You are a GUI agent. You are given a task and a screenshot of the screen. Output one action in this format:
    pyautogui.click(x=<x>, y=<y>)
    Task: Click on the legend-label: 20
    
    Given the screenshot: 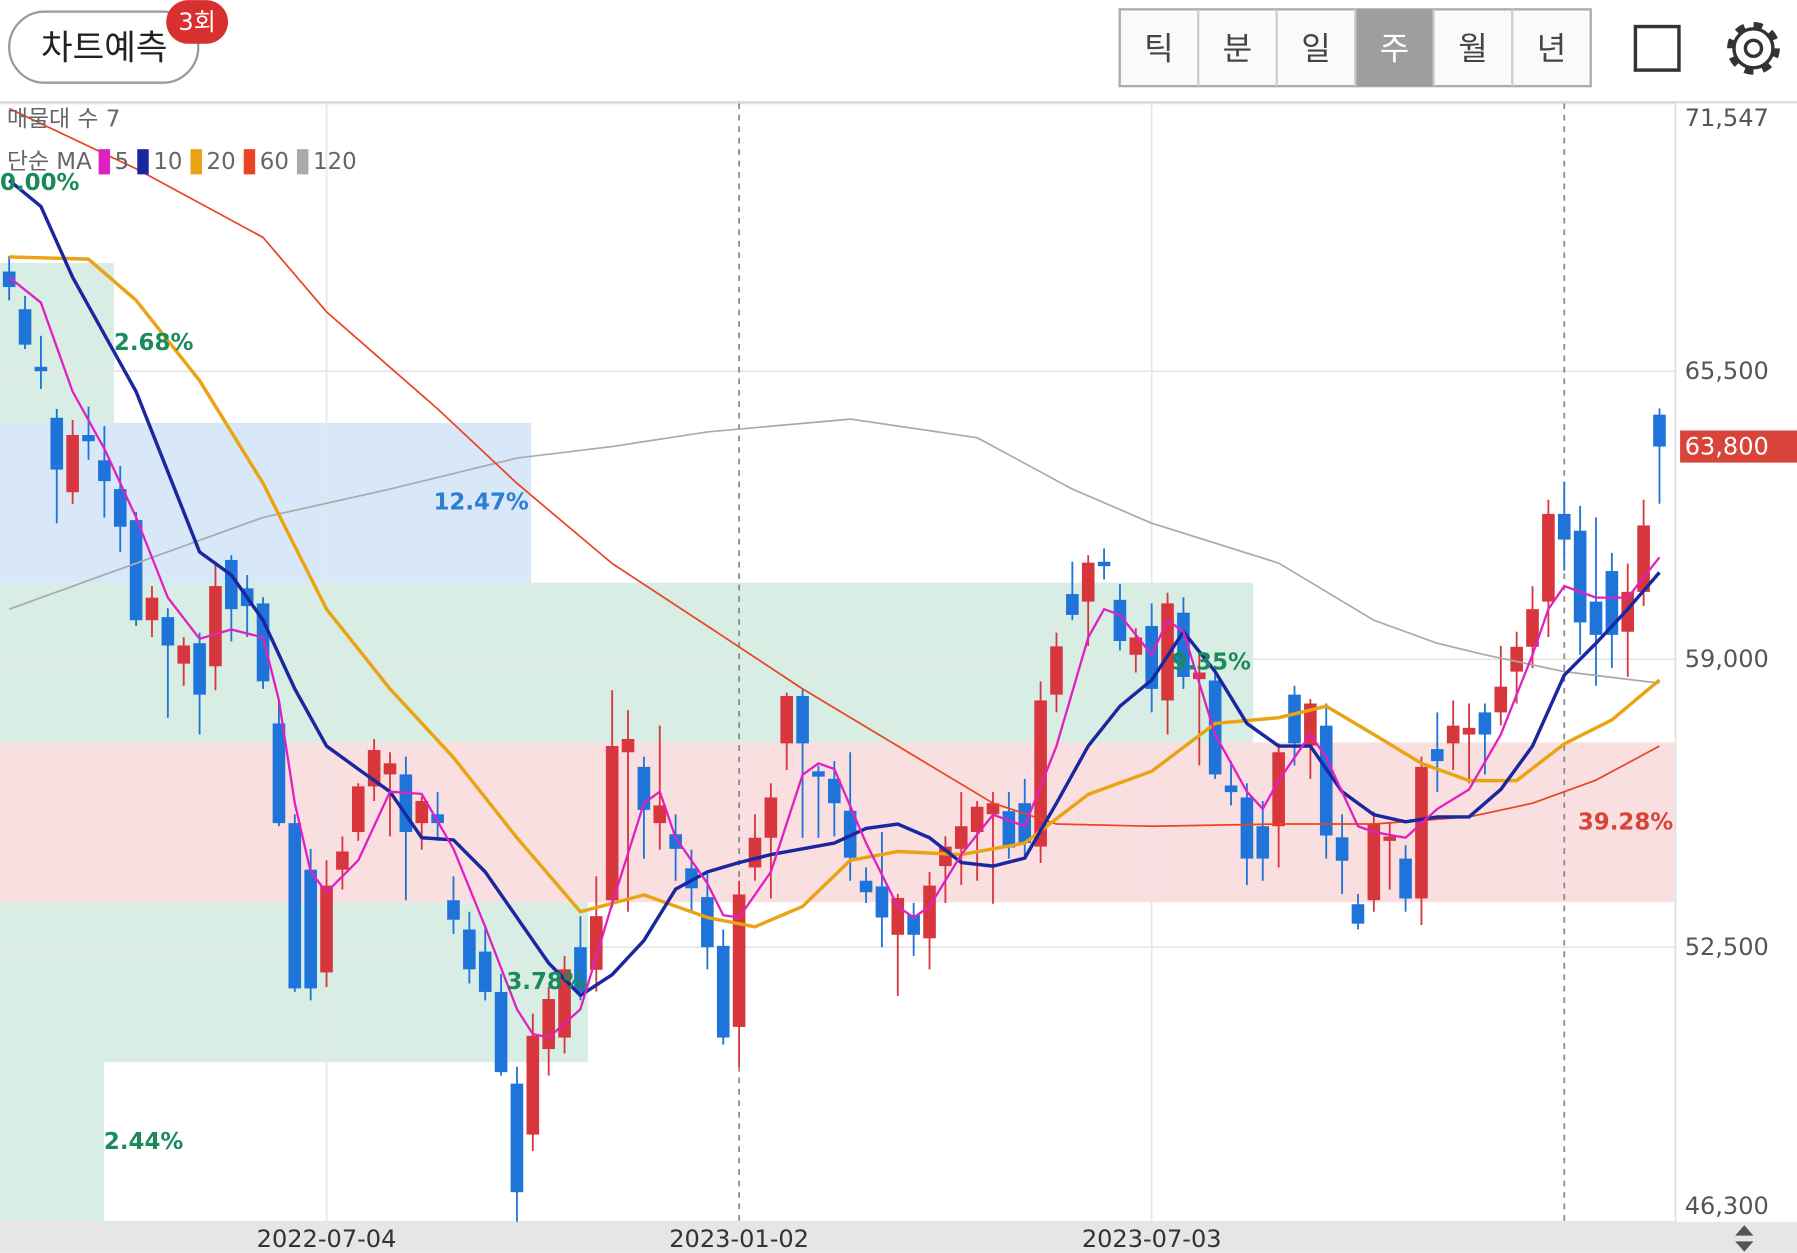 What is the action you would take?
    pyautogui.click(x=221, y=162)
    